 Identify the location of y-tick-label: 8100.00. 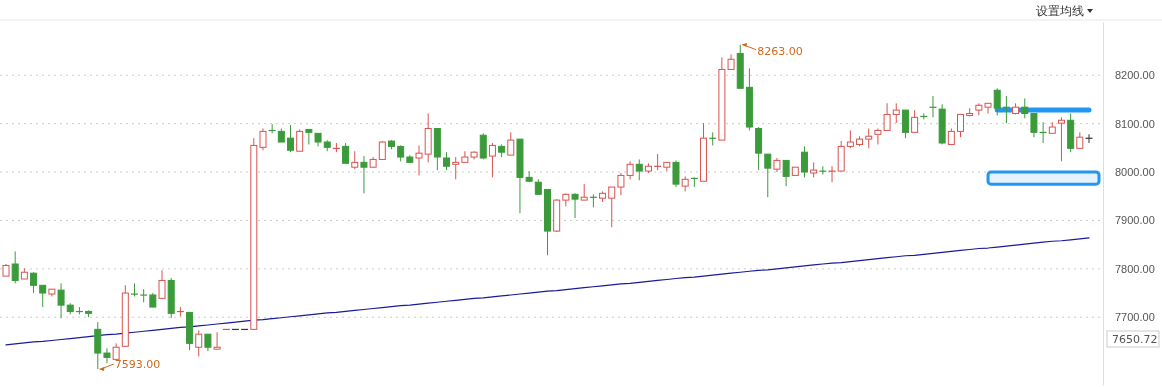
(1135, 123).